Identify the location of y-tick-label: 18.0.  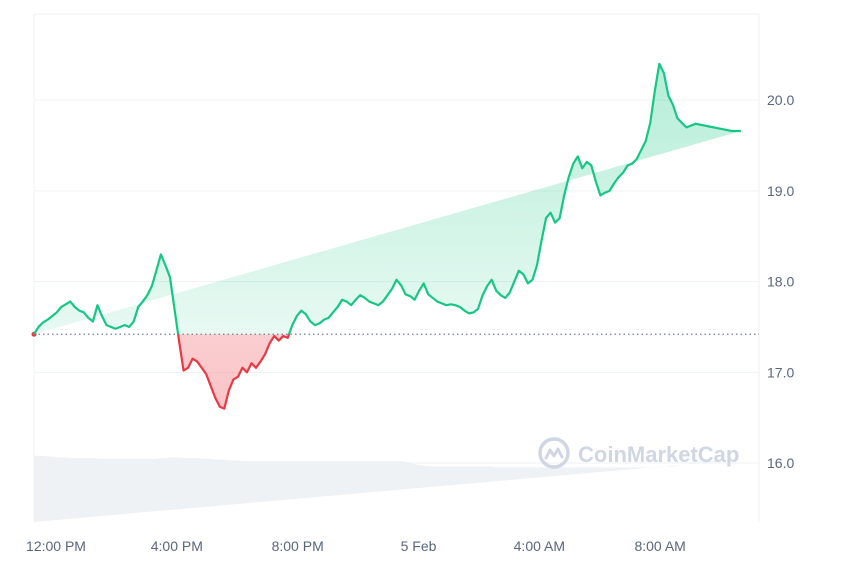
(780, 282).